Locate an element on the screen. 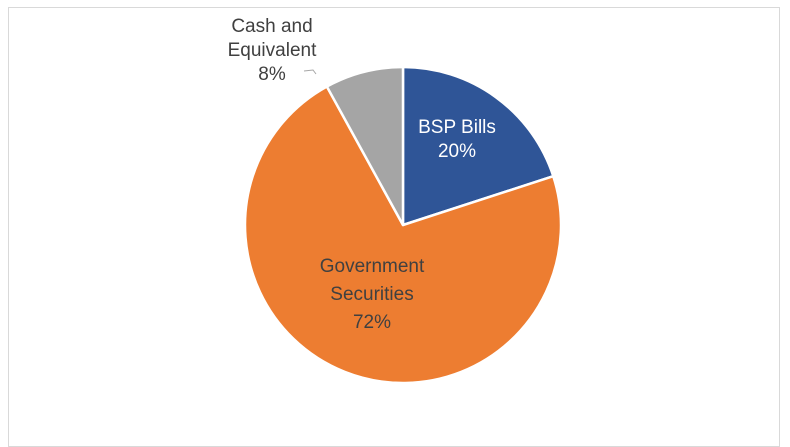  leader-lines is located at coordinates (310, 72).